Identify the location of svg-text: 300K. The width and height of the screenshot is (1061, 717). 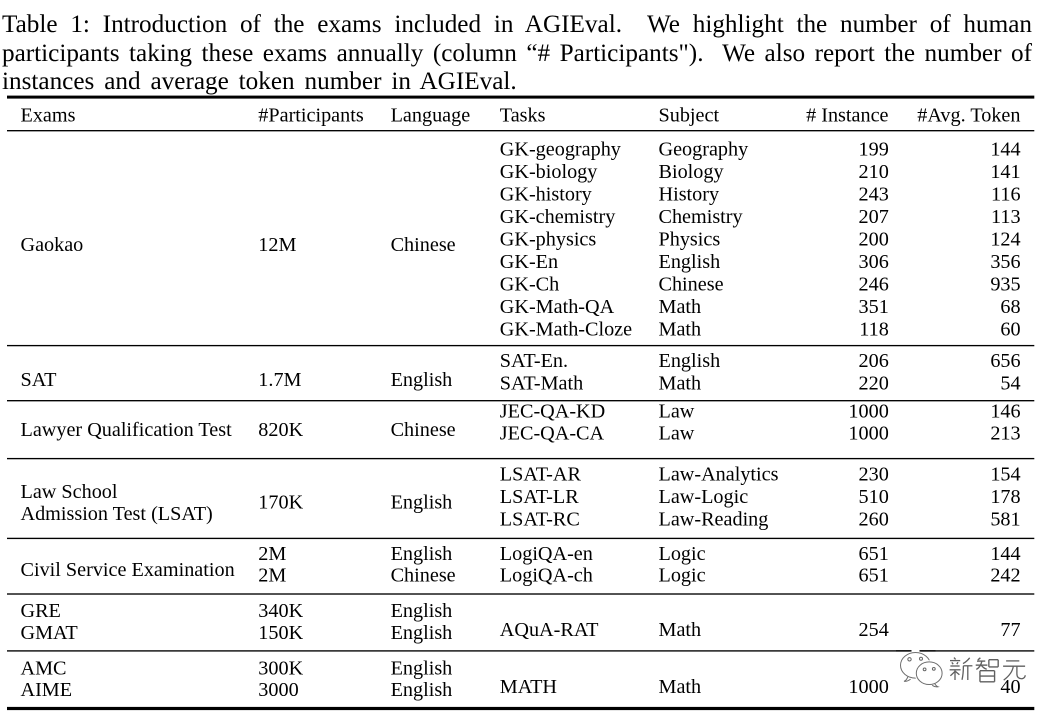
(280, 668).